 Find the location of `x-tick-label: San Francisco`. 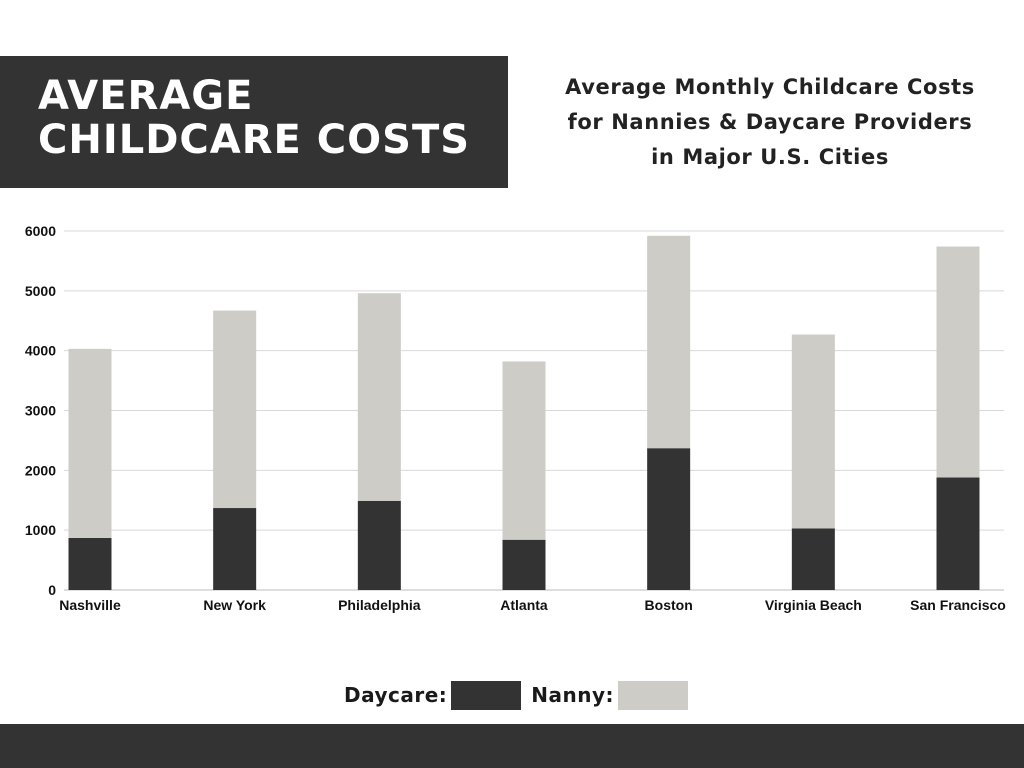

x-tick-label: San Francisco is located at coordinates (958, 605).